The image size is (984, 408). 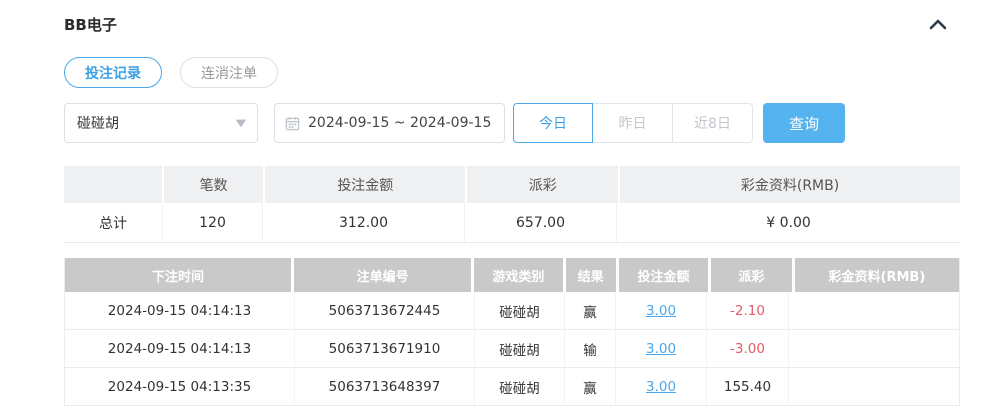 I want to click on tab-cancelled-orders: 连消注单, so click(x=229, y=72).